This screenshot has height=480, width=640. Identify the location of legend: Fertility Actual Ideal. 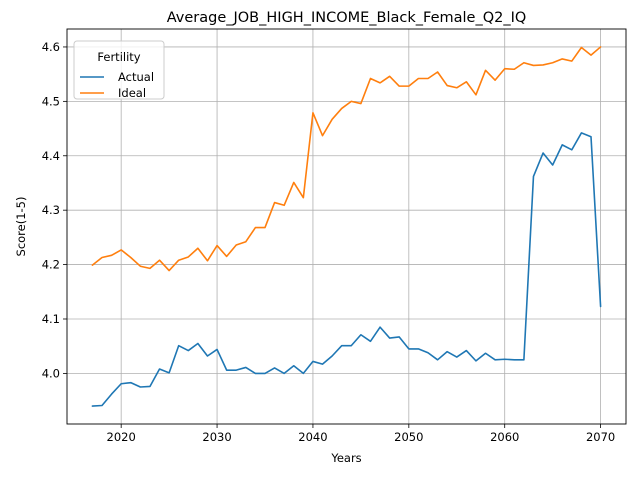
(119, 70).